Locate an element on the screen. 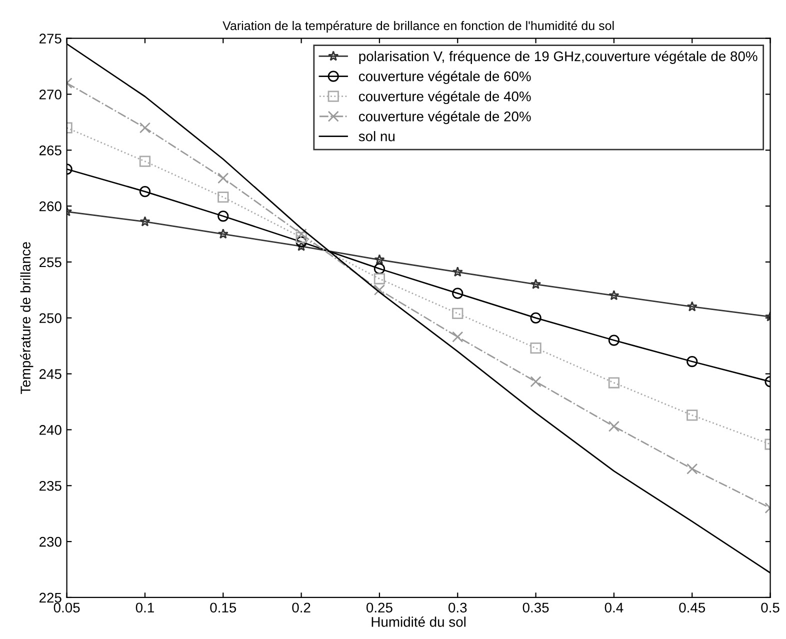 This screenshot has width=786, height=639. y-tick-label: 245 is located at coordinates (50, 374).